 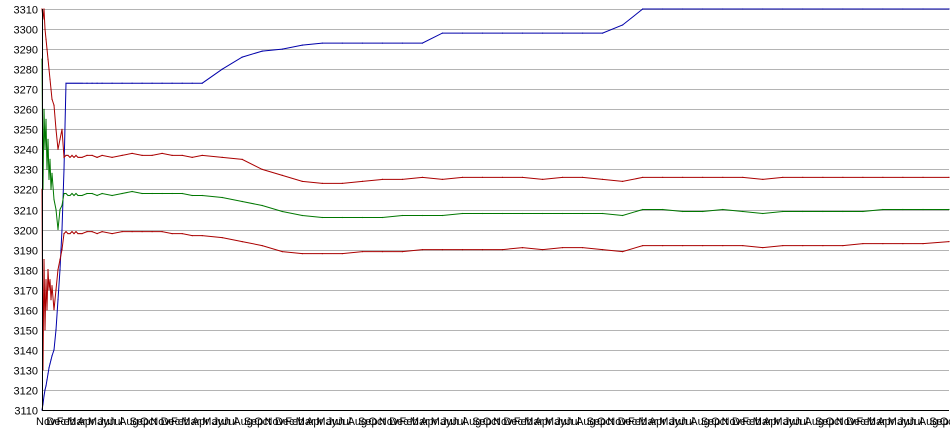 I want to click on y-tick-label: 3270, so click(x=26, y=91).